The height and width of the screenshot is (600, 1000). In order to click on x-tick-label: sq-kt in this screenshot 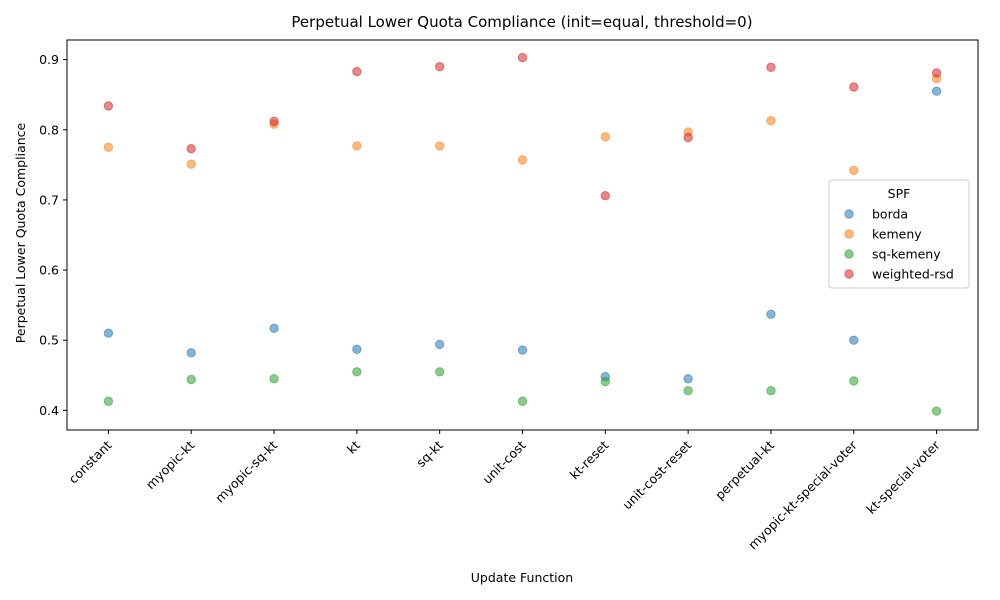, I will do `click(429, 453)`.